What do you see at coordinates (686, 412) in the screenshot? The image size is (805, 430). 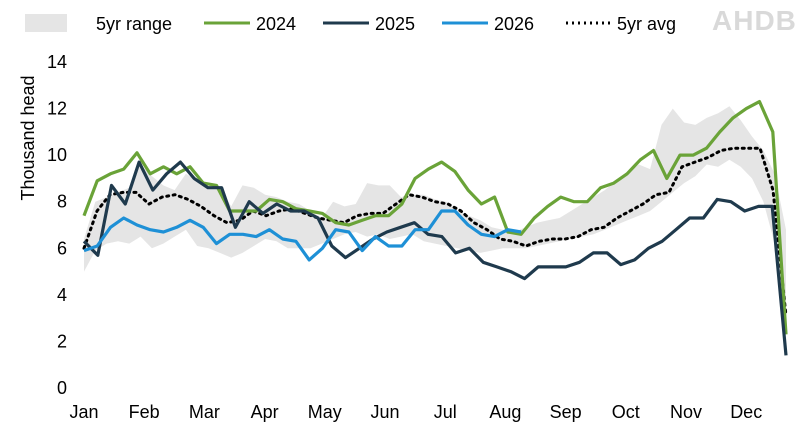 I see `x-tick-label: Nov` at bounding box center [686, 412].